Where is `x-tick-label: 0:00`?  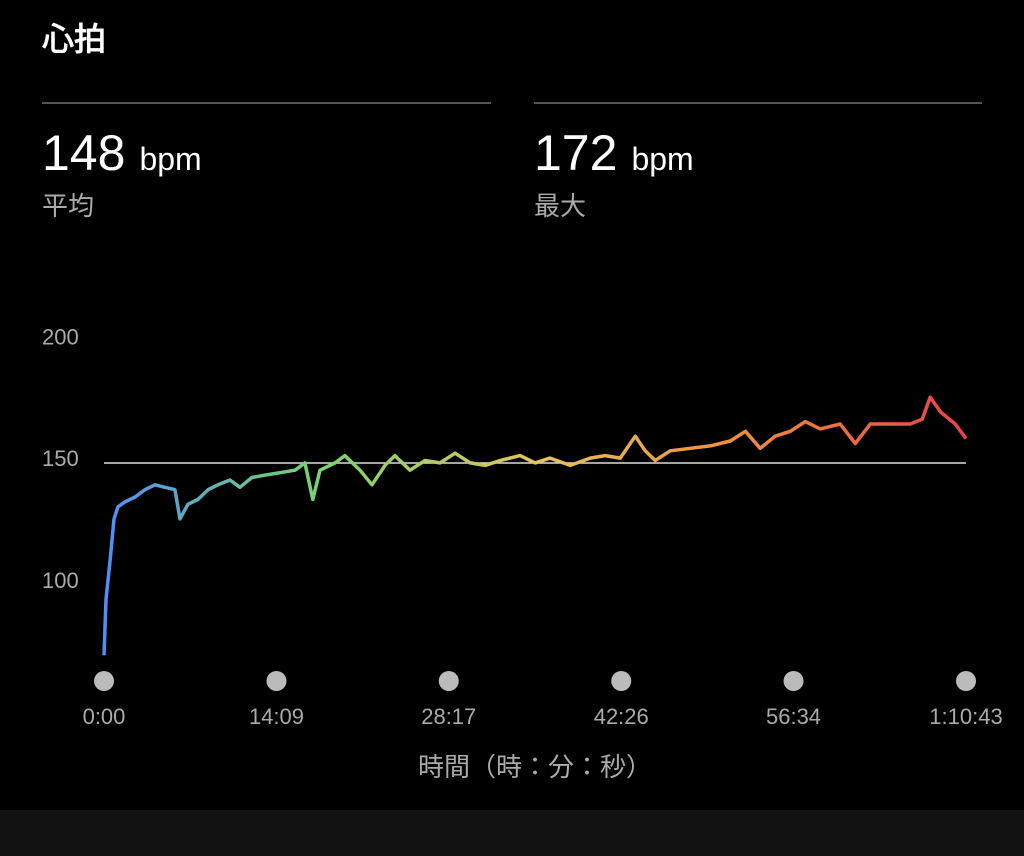 x-tick-label: 0:00 is located at coordinates (104, 716).